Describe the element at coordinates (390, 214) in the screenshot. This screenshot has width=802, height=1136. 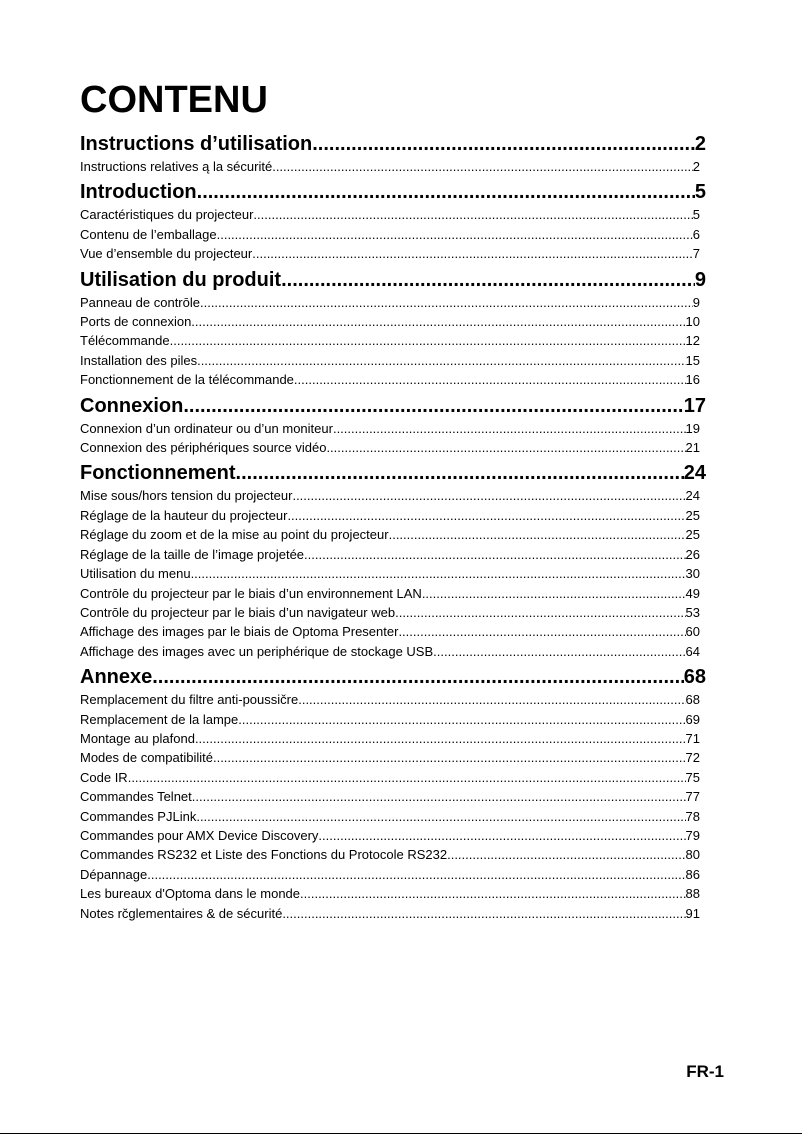
I see `toc-entry: Caractéristiques du projecteur 5` at that location.